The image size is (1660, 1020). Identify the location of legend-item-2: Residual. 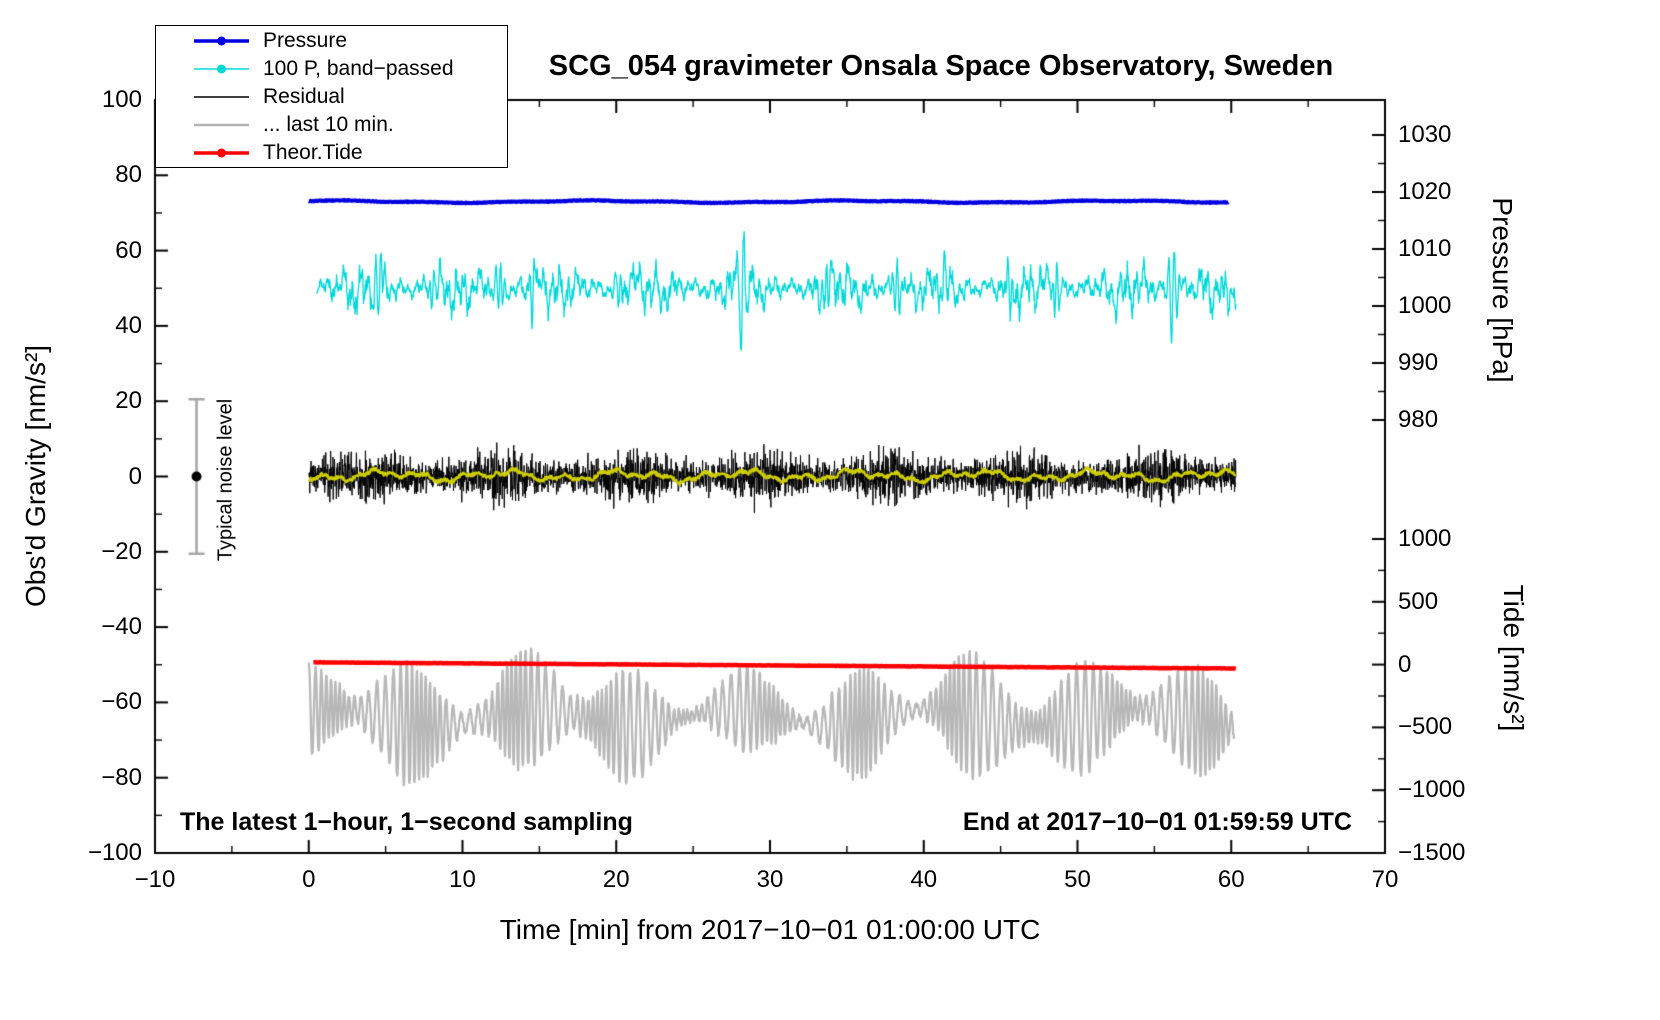
(331, 97).